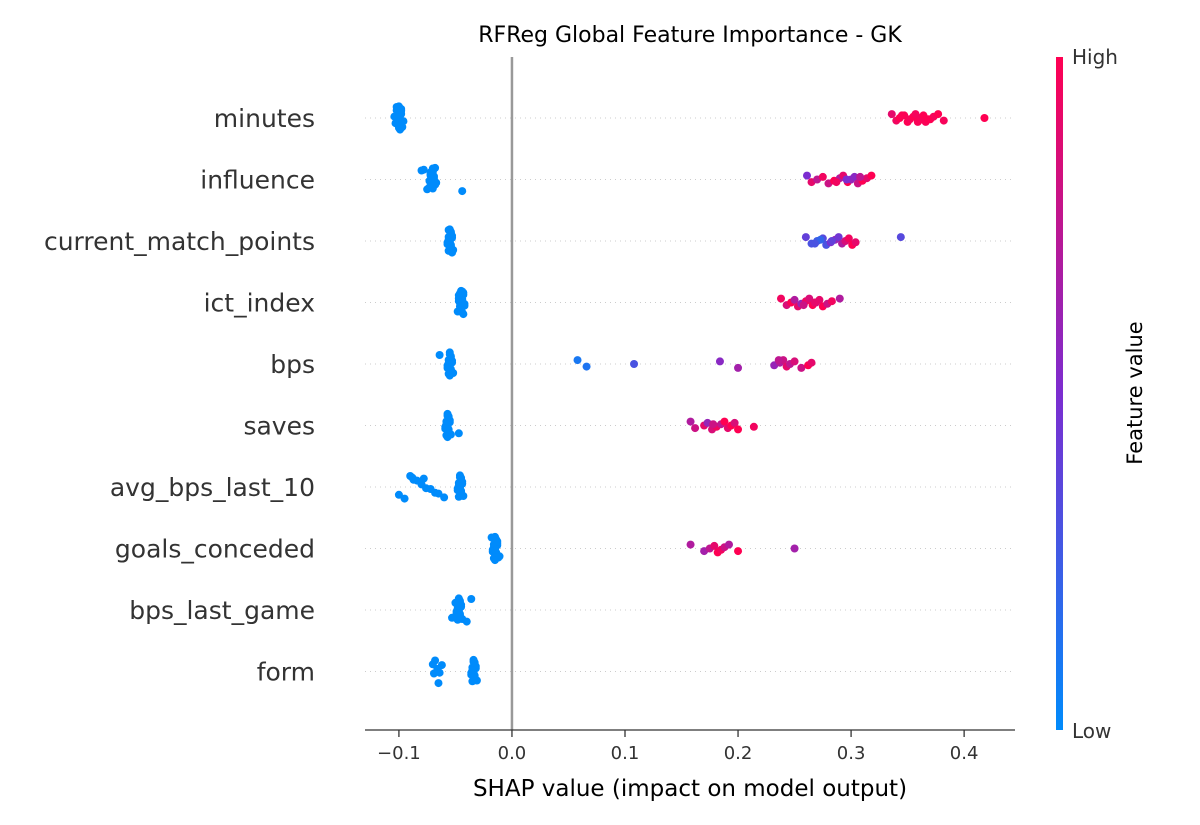  Describe the element at coordinates (964, 753) in the screenshot. I see `x-tick-label: 0.4` at that location.